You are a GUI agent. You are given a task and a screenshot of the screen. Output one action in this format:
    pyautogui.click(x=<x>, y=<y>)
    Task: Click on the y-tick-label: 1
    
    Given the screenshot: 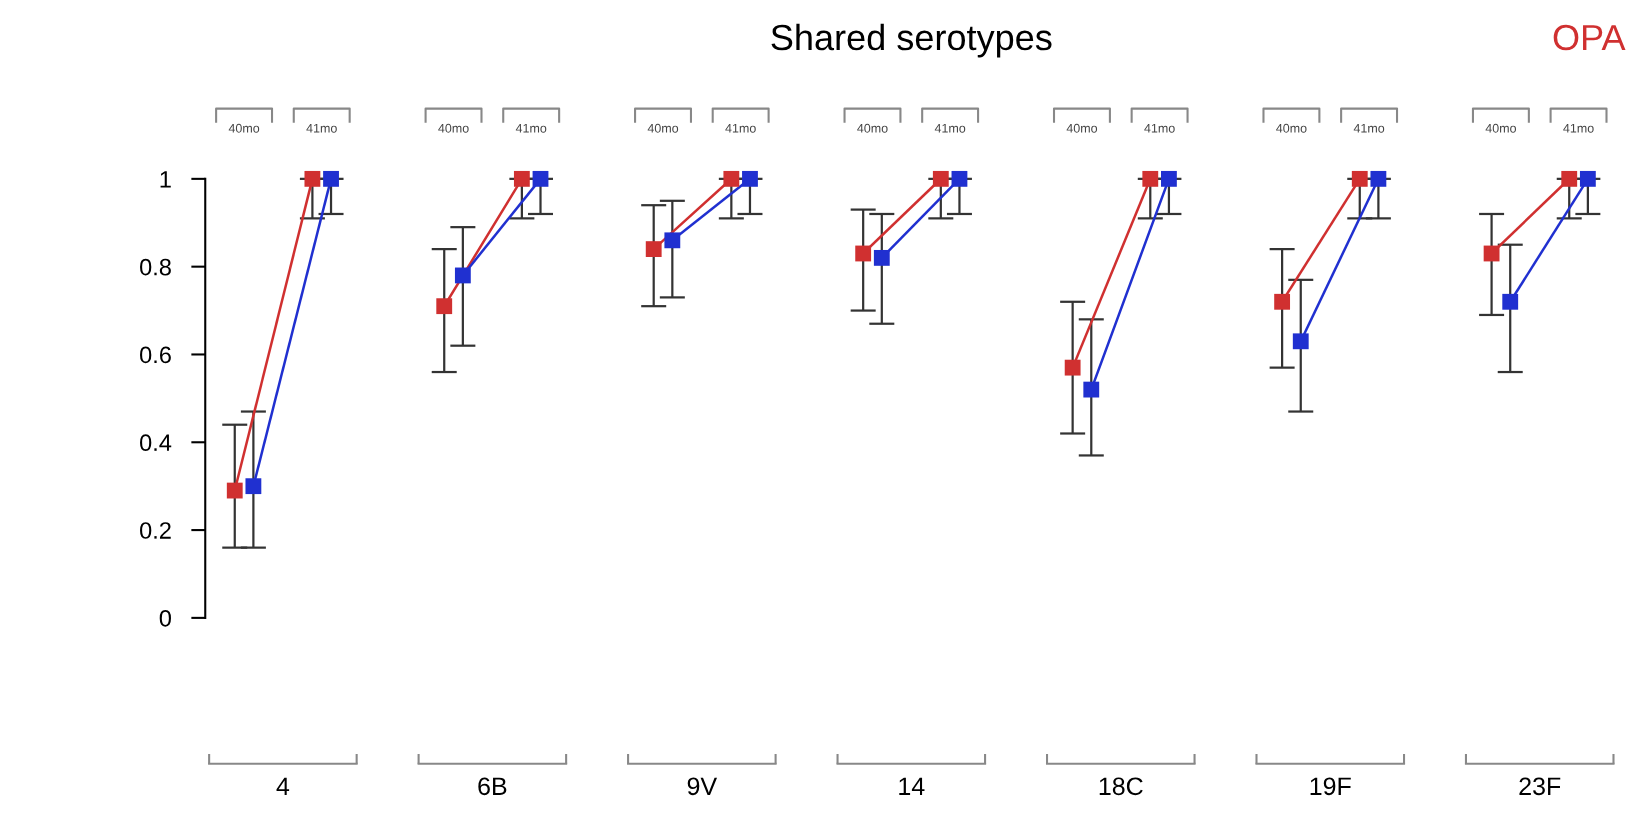 What is the action you would take?
    pyautogui.click(x=165, y=179)
    